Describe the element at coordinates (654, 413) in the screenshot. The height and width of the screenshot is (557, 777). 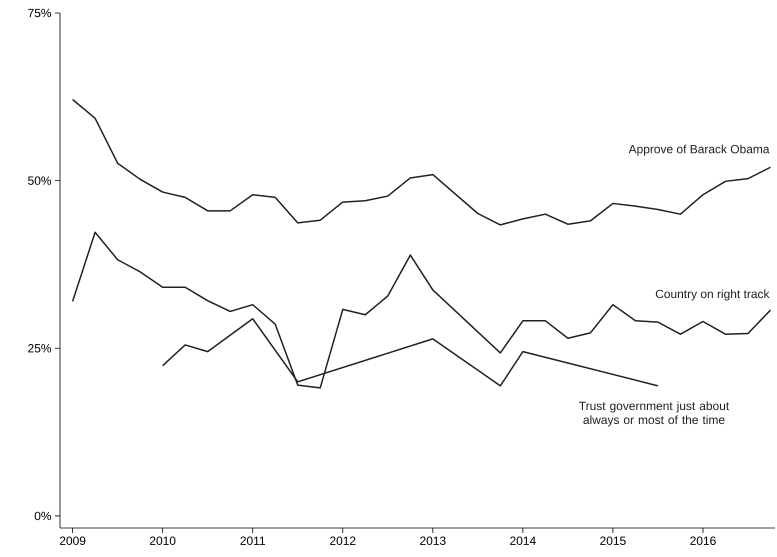
I see `text: Trust government just about always or most of the time` at that location.